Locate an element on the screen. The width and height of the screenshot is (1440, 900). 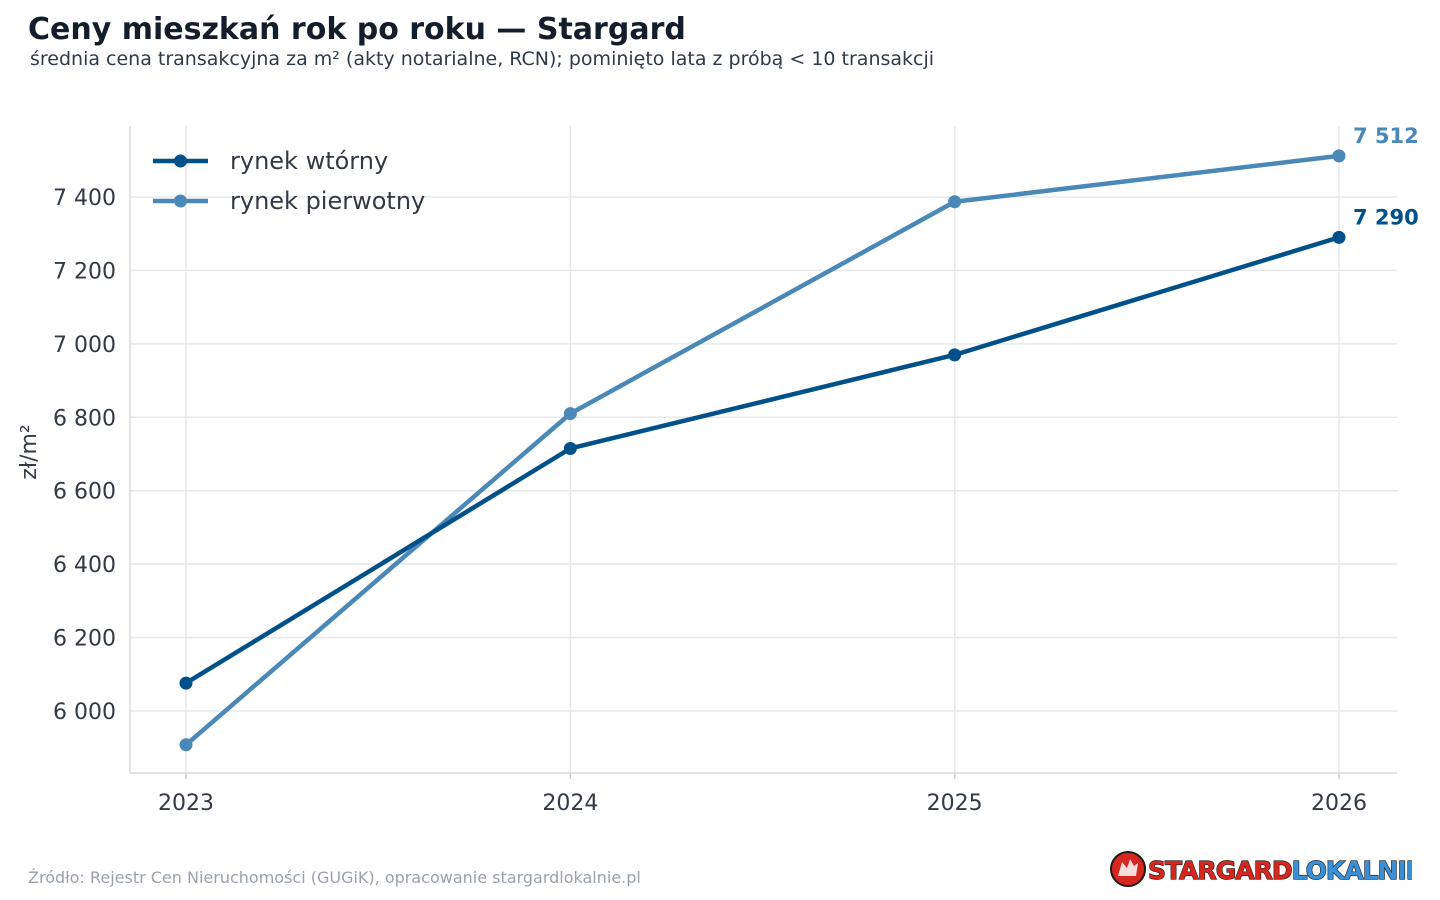
x-tick-label: 2023 is located at coordinates (186, 803).